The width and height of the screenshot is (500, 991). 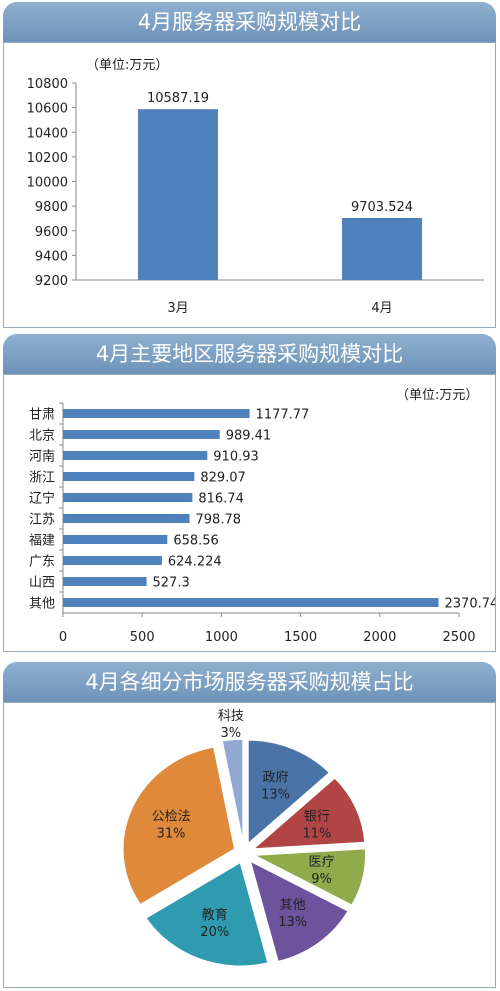 What do you see at coordinates (51, 207) in the screenshot?
I see `y-tick-label: 9800` at bounding box center [51, 207].